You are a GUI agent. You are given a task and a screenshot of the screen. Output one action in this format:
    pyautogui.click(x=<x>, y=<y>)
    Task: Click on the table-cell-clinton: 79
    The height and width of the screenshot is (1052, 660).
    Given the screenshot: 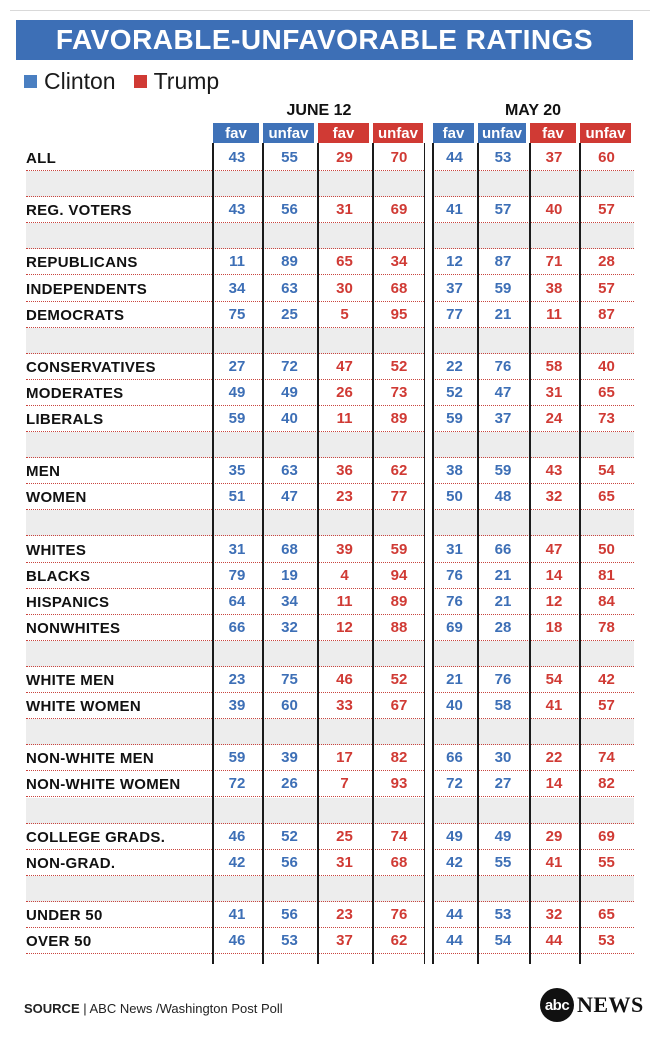 What is the action you would take?
    pyautogui.click(x=237, y=575)
    